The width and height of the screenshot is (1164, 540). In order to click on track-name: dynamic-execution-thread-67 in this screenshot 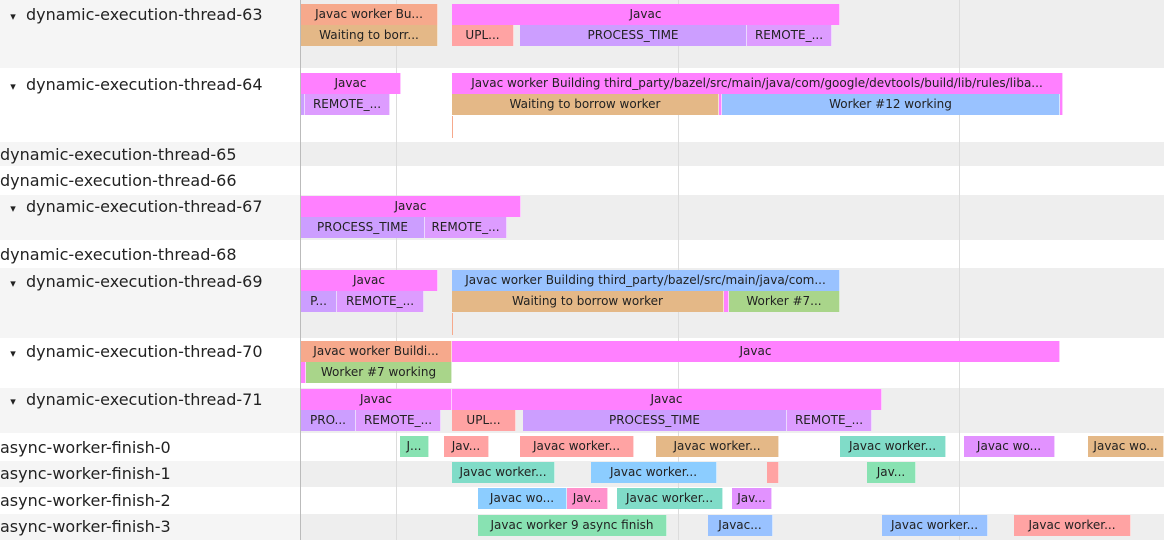, I will do `click(144, 206)`.